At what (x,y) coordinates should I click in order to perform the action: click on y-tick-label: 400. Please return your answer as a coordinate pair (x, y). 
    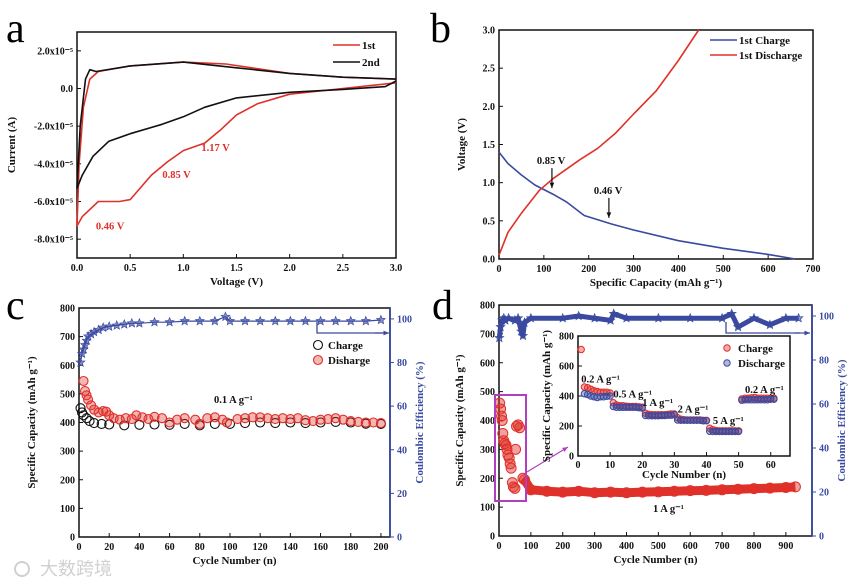
    Looking at the image, I should click on (566, 397).